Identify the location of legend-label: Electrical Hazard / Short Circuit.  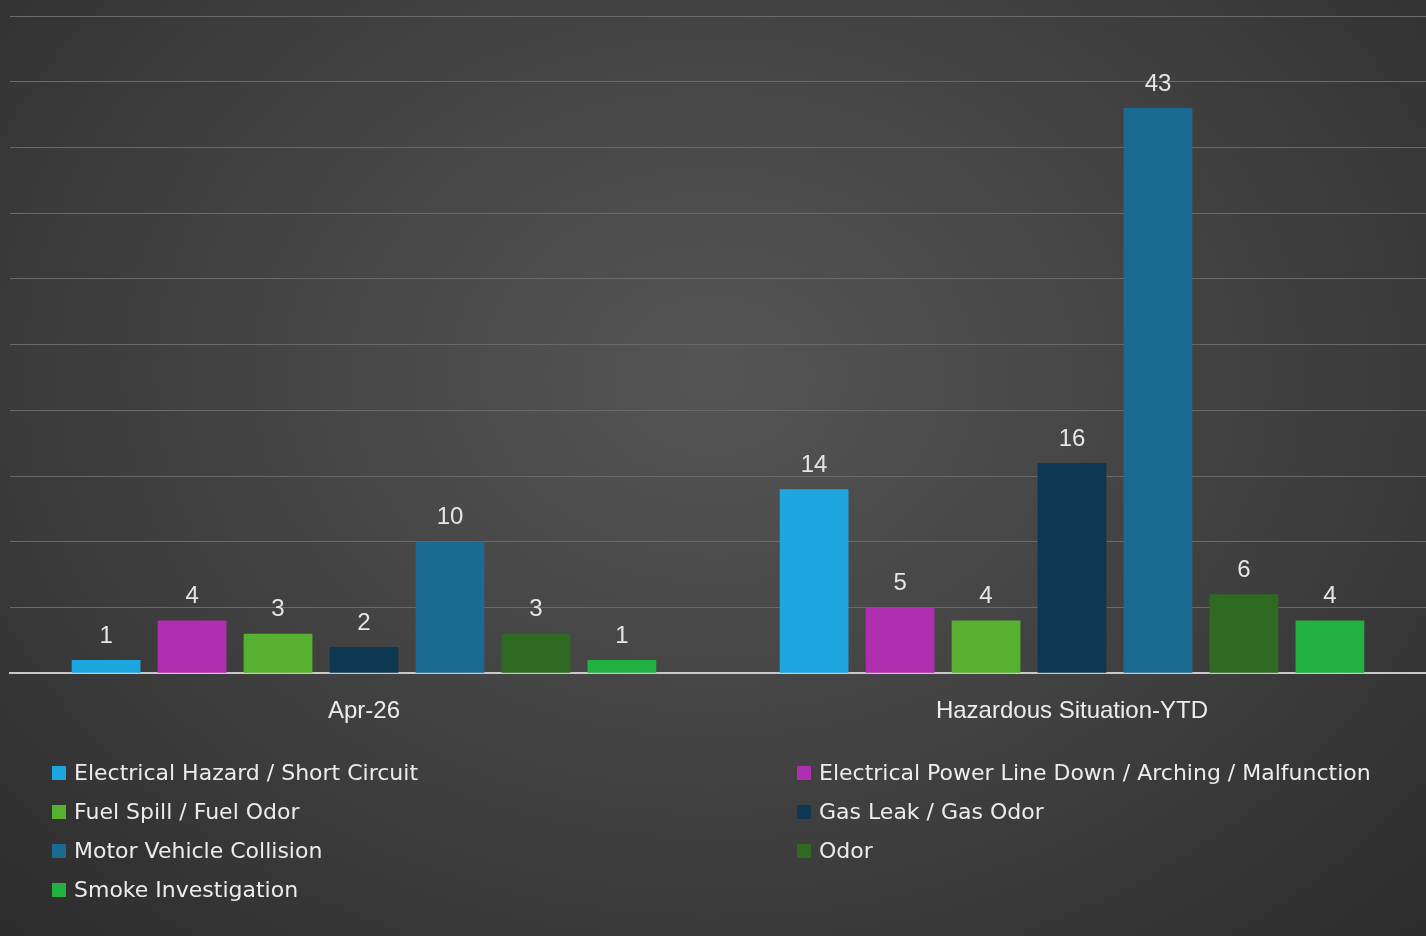
(246, 772).